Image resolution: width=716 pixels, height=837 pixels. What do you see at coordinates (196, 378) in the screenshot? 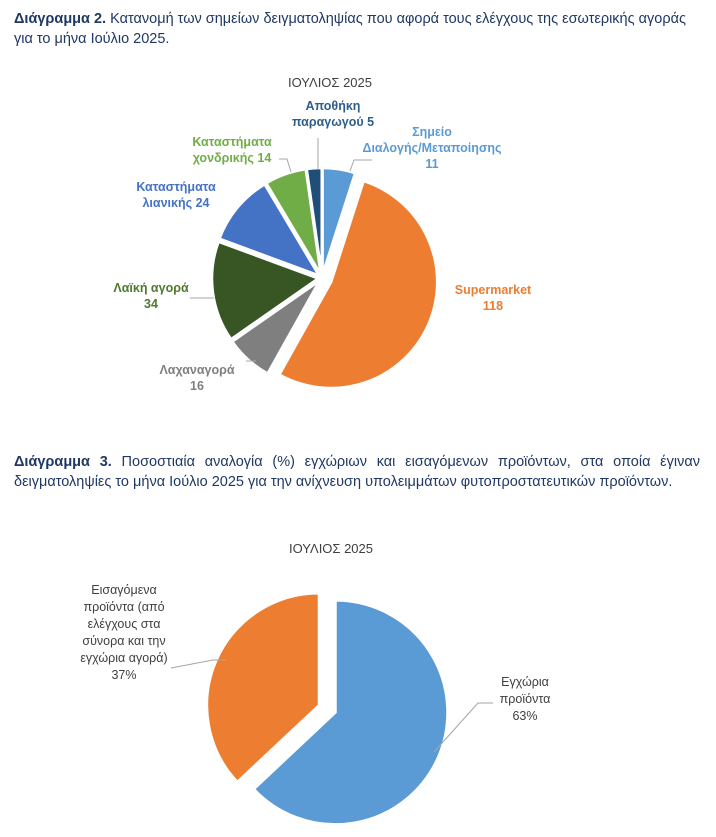
I see `chart-2-label-2: Λαχαναγορά 16` at bounding box center [196, 378].